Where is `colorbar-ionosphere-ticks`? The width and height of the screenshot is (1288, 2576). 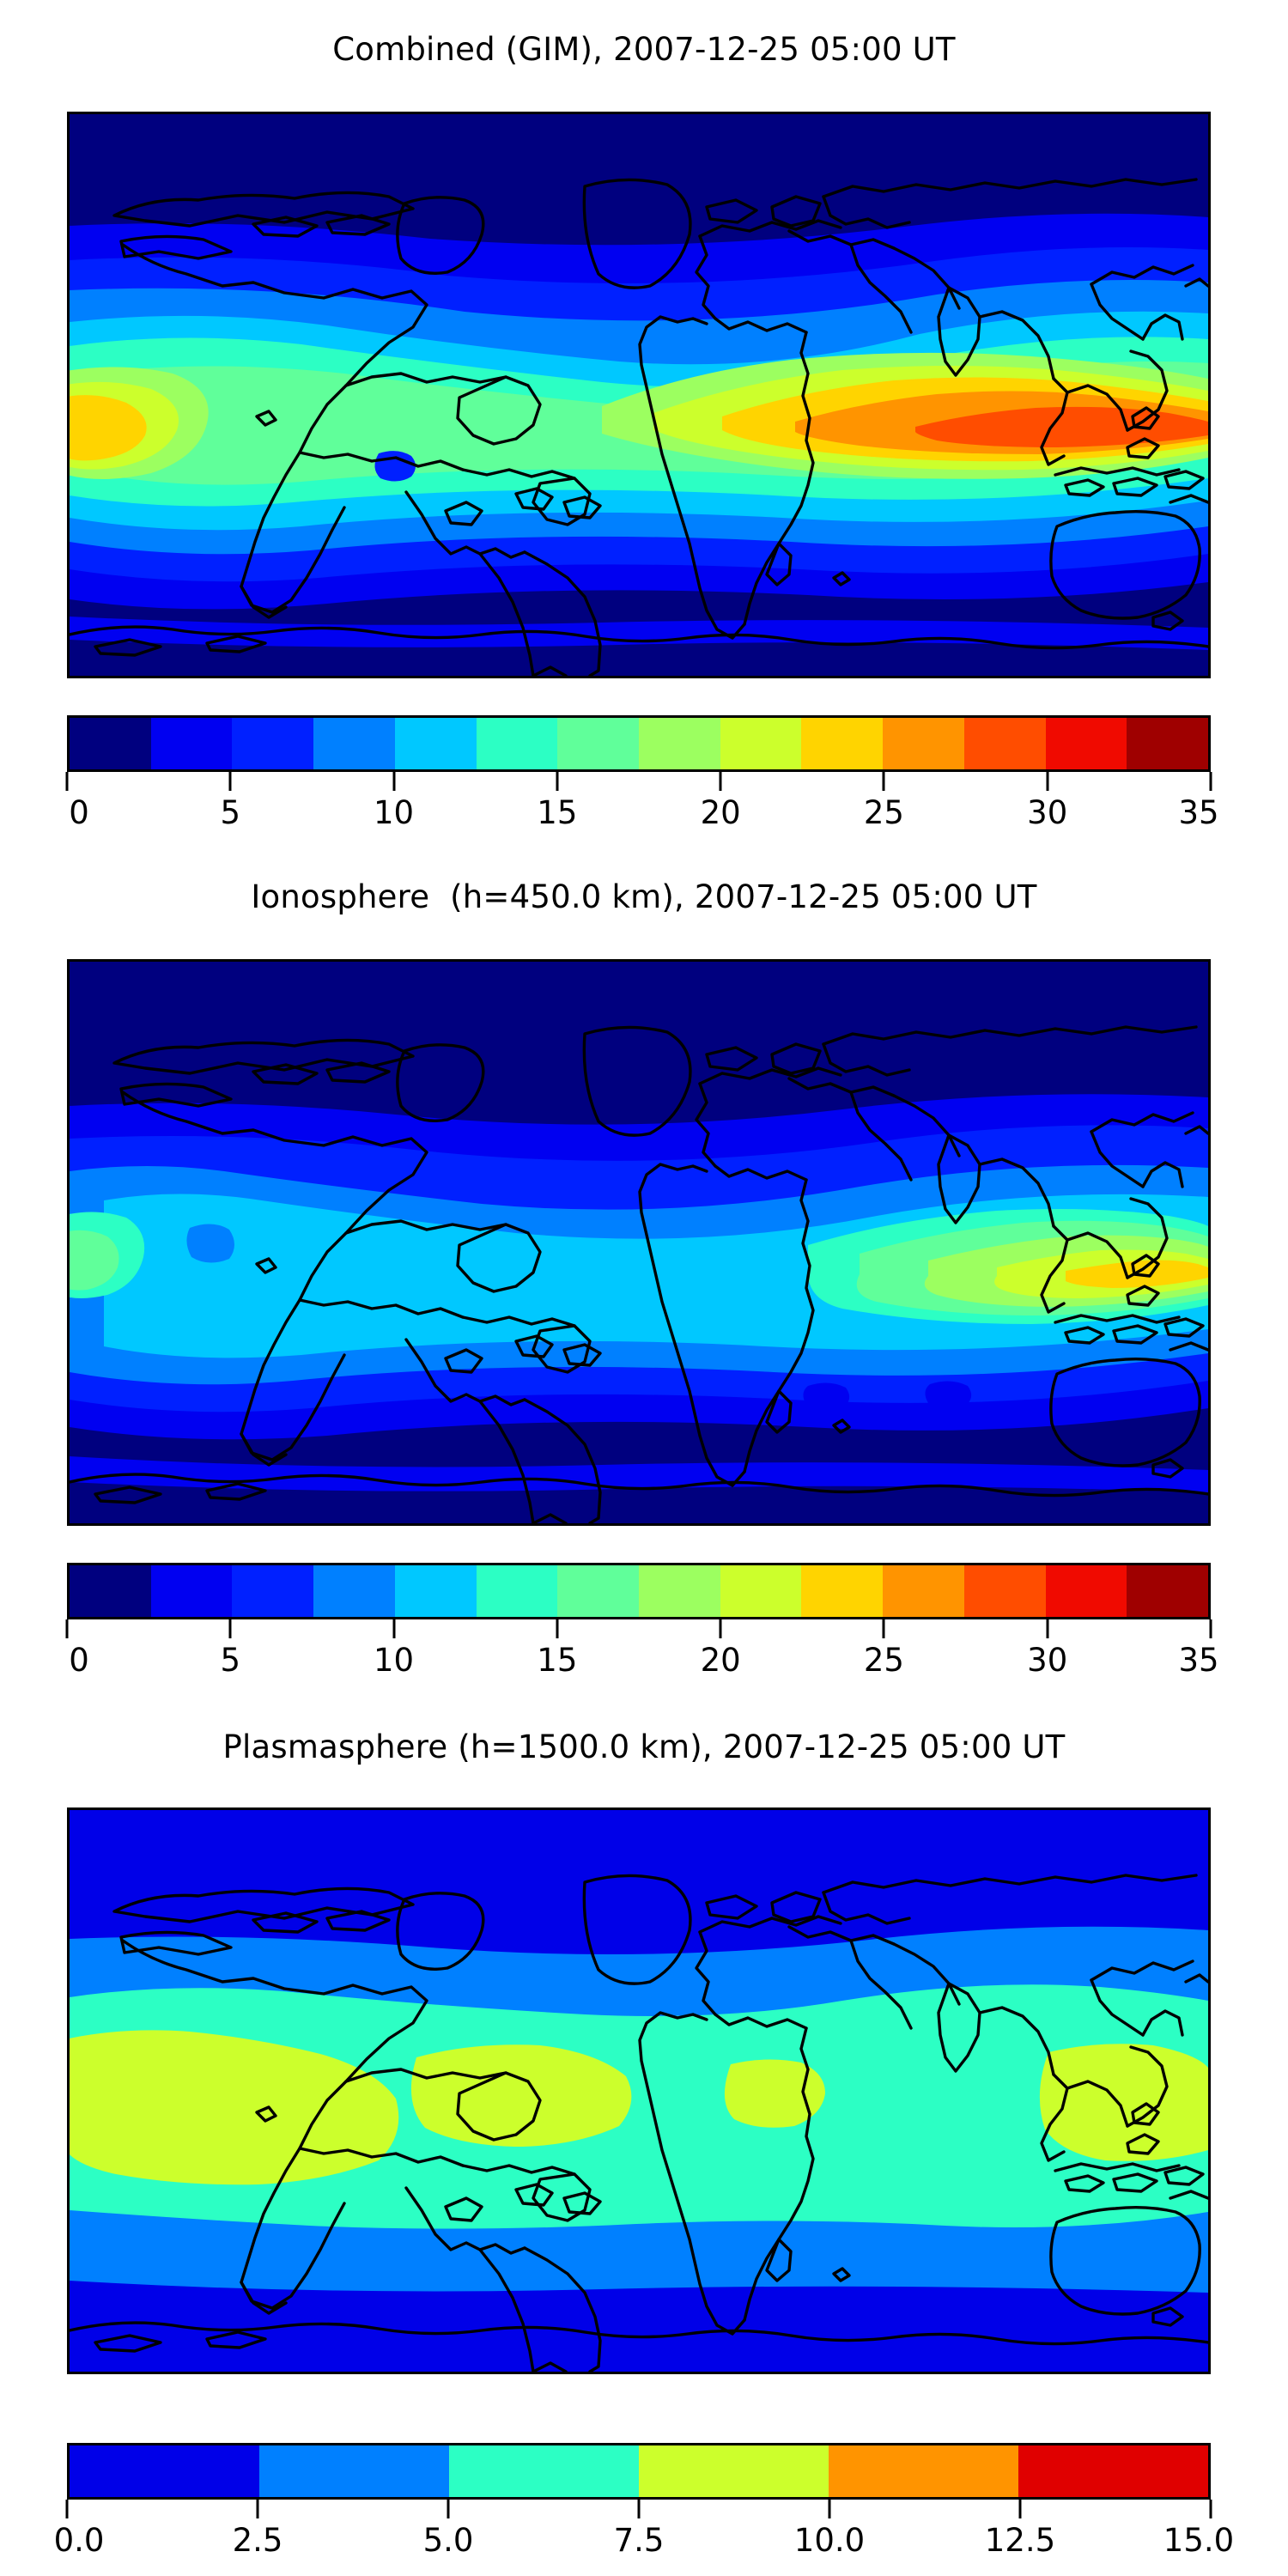
colorbar-ionosphere-ticks is located at coordinates (638, 1631).